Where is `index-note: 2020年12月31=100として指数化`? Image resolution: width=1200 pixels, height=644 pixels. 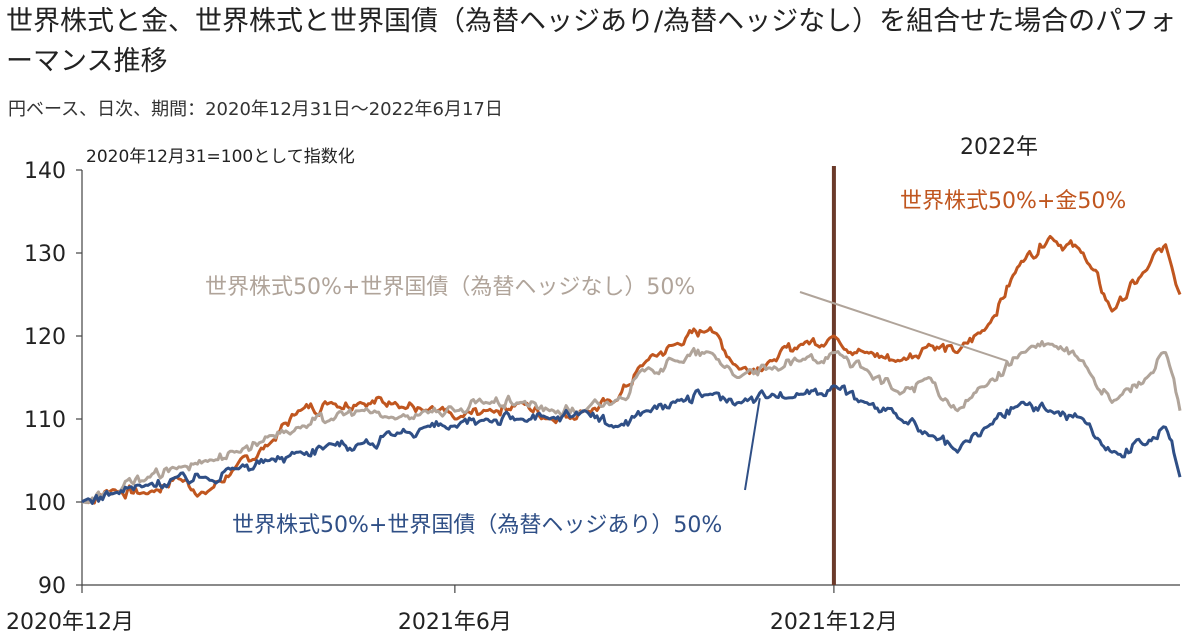
index-note: 2020年12月31=100として指数化 is located at coordinates (220, 157).